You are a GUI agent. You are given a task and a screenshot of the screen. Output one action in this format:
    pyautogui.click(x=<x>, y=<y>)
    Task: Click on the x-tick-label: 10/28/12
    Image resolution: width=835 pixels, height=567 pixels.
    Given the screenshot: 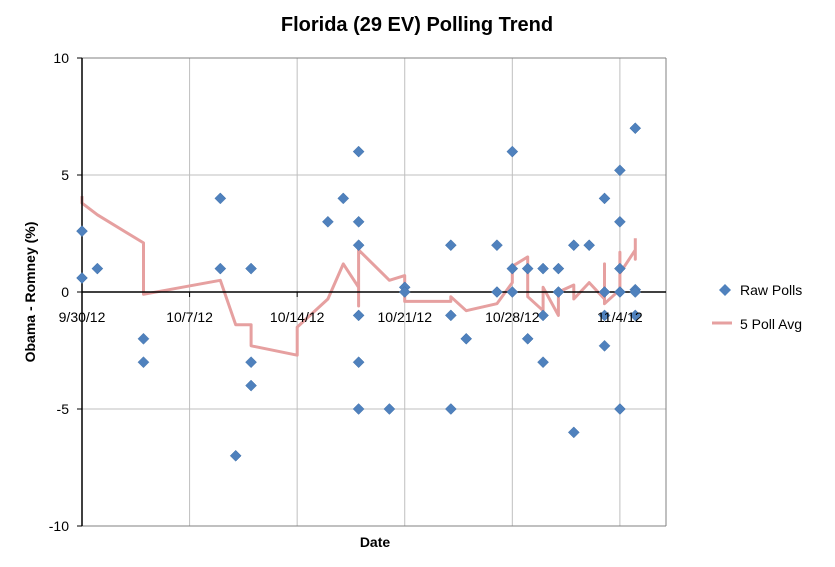 What is the action you would take?
    pyautogui.click(x=512, y=317)
    